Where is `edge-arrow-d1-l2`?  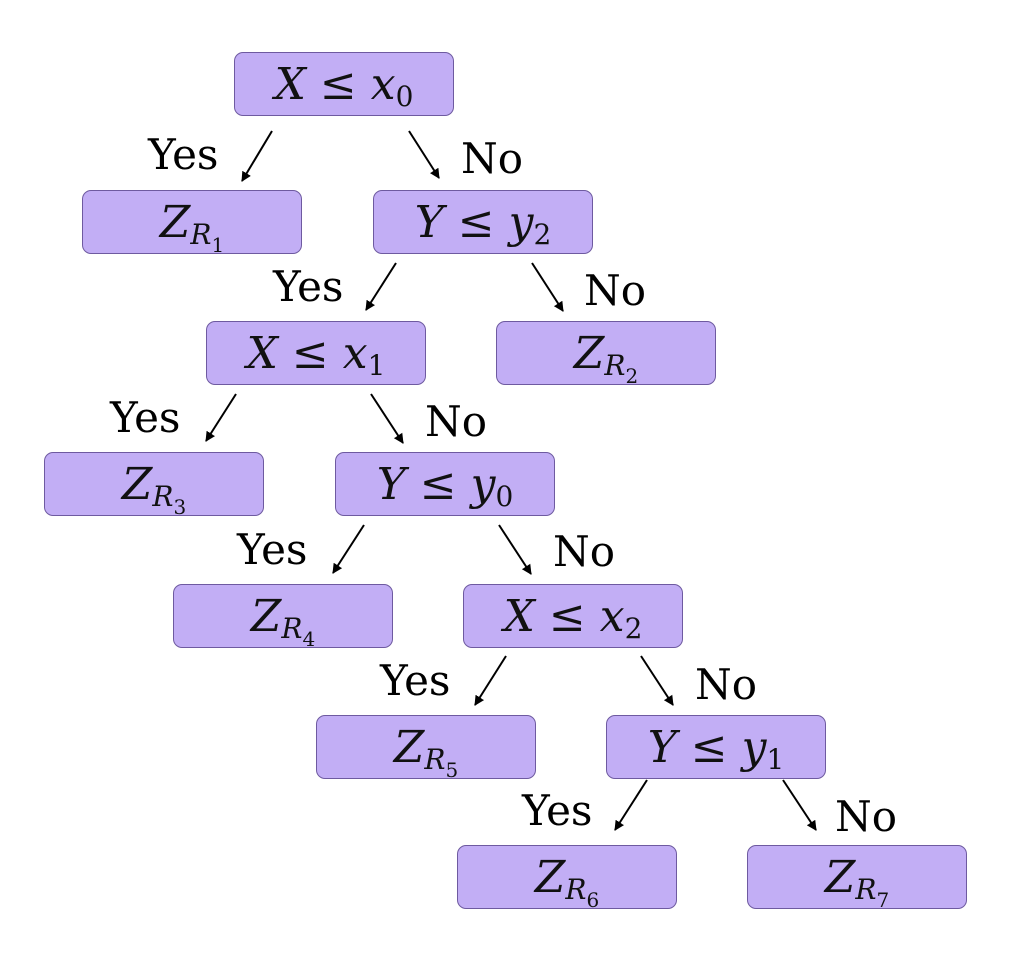 edge-arrow-d1-l2 is located at coordinates (547, 287).